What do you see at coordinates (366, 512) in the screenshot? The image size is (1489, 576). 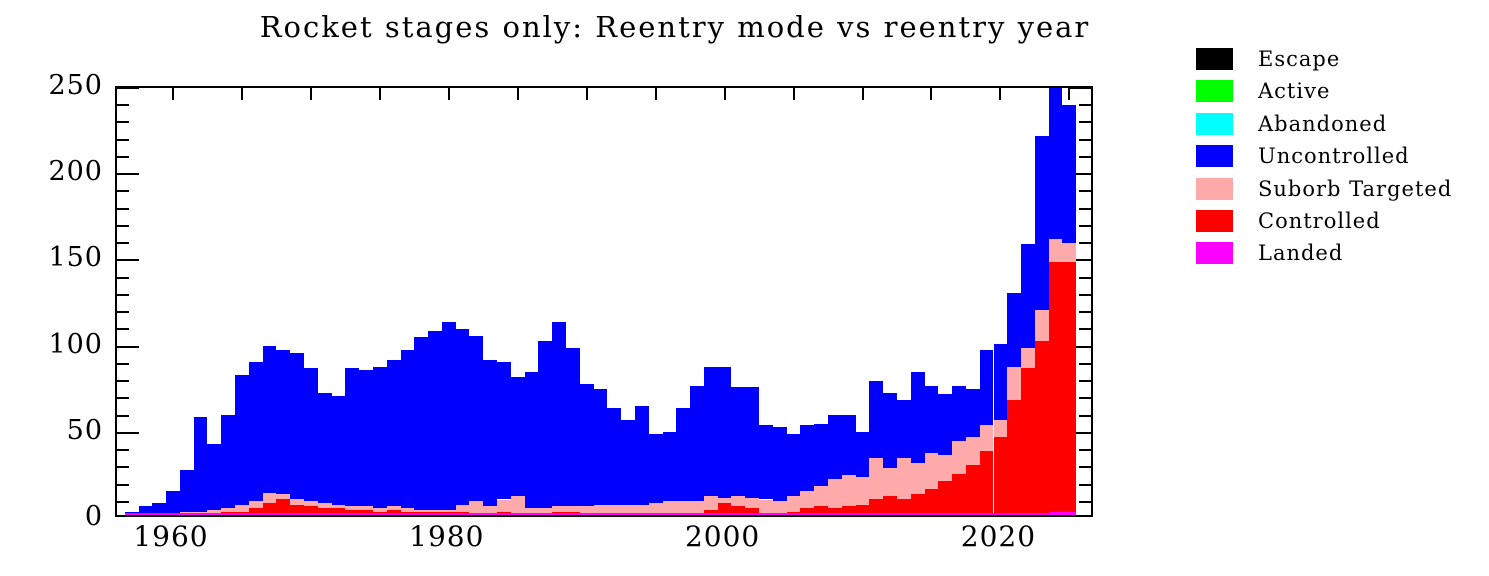 I see `bar-1974-controlled` at bounding box center [366, 512].